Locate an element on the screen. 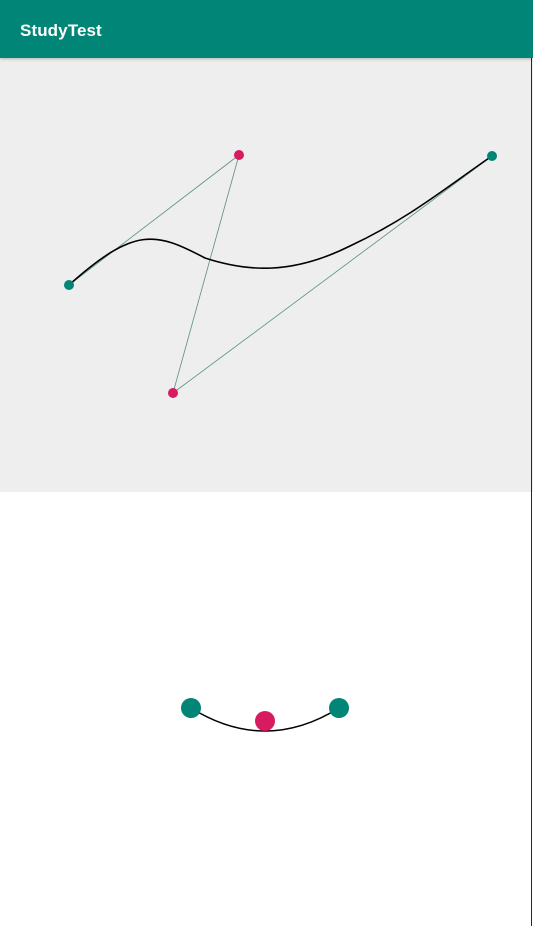 The width and height of the screenshot is (533, 926). left-endpoint-handle is located at coordinates (191, 708).